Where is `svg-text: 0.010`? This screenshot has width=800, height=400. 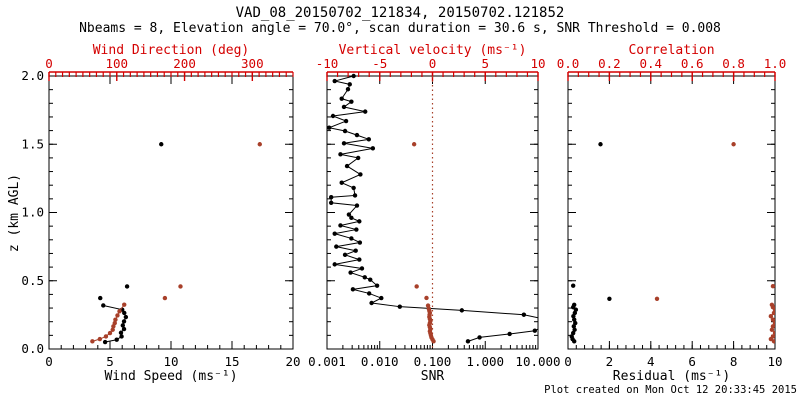
svg-text: 0.010 is located at coordinates (380, 361).